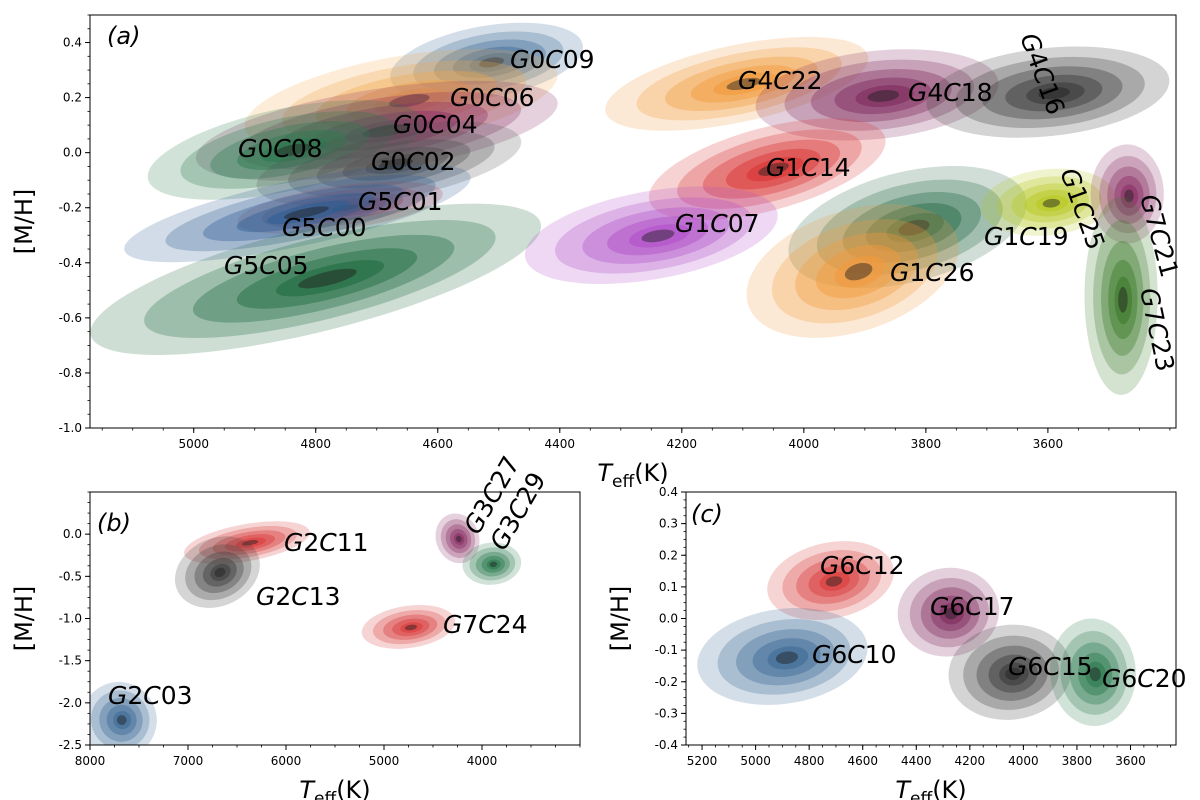 The width and height of the screenshot is (1200, 800). I want to click on y-tick-label: -0.3, so click(666, 713).